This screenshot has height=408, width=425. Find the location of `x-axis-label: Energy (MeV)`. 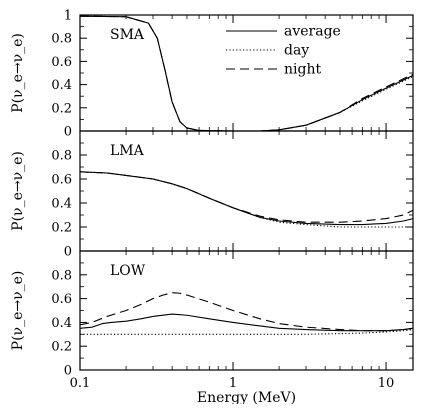

x-axis-label: Energy (MeV) is located at coordinates (246, 397).